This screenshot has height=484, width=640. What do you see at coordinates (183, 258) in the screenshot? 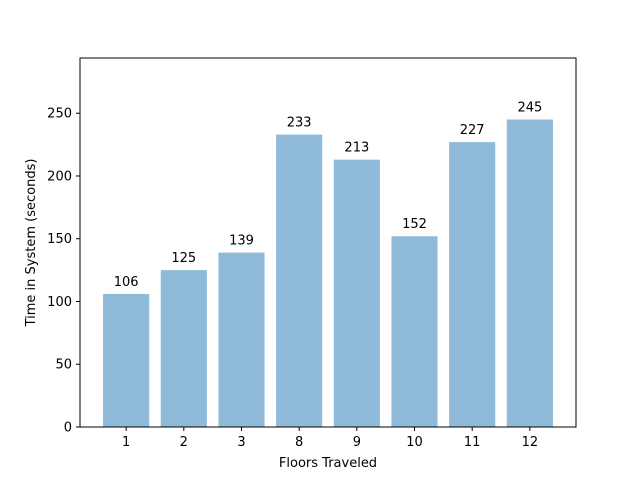
I see `data-label-2: 125` at bounding box center [183, 258].